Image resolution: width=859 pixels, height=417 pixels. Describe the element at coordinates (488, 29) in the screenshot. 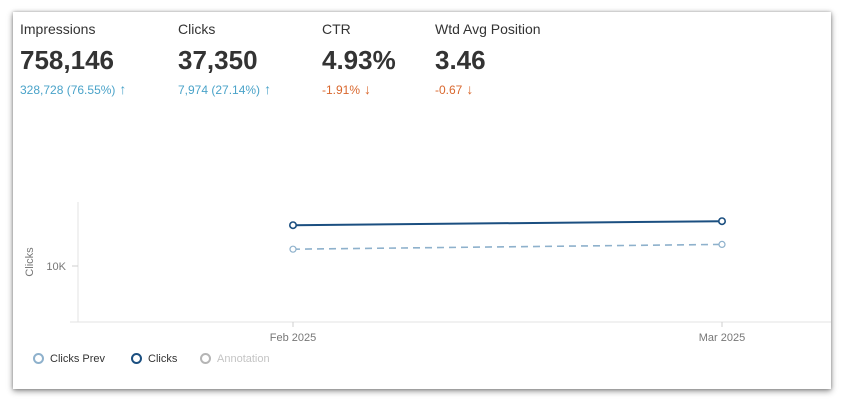

I see `metric-label: Wtd Avg Position` at that location.